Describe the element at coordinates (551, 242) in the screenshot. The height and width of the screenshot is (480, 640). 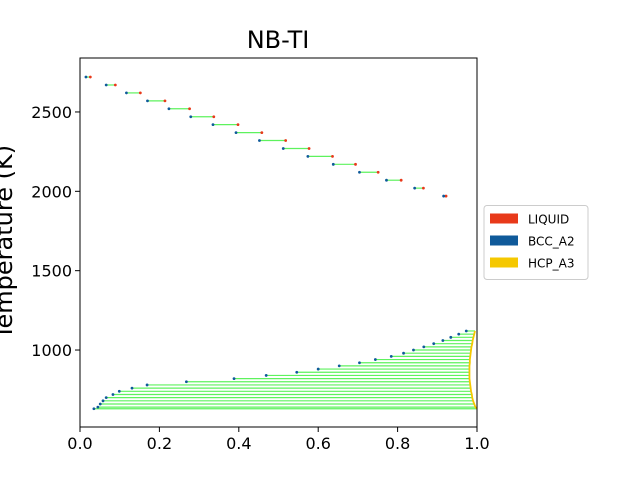
I see `legend-label: BCC_A2` at that location.